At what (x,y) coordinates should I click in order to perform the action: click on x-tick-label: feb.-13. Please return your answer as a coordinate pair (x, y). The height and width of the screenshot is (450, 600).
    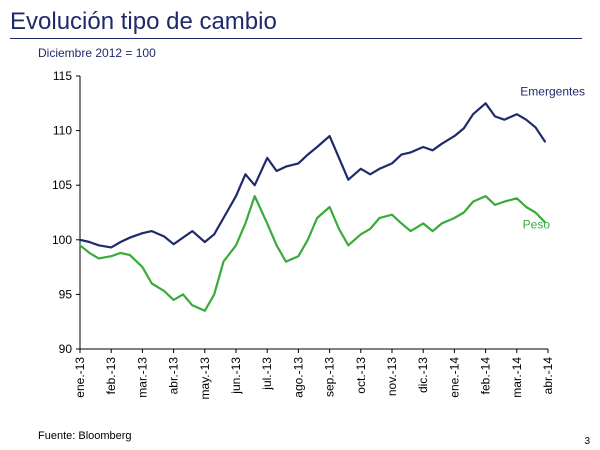
    Looking at the image, I should click on (111, 376).